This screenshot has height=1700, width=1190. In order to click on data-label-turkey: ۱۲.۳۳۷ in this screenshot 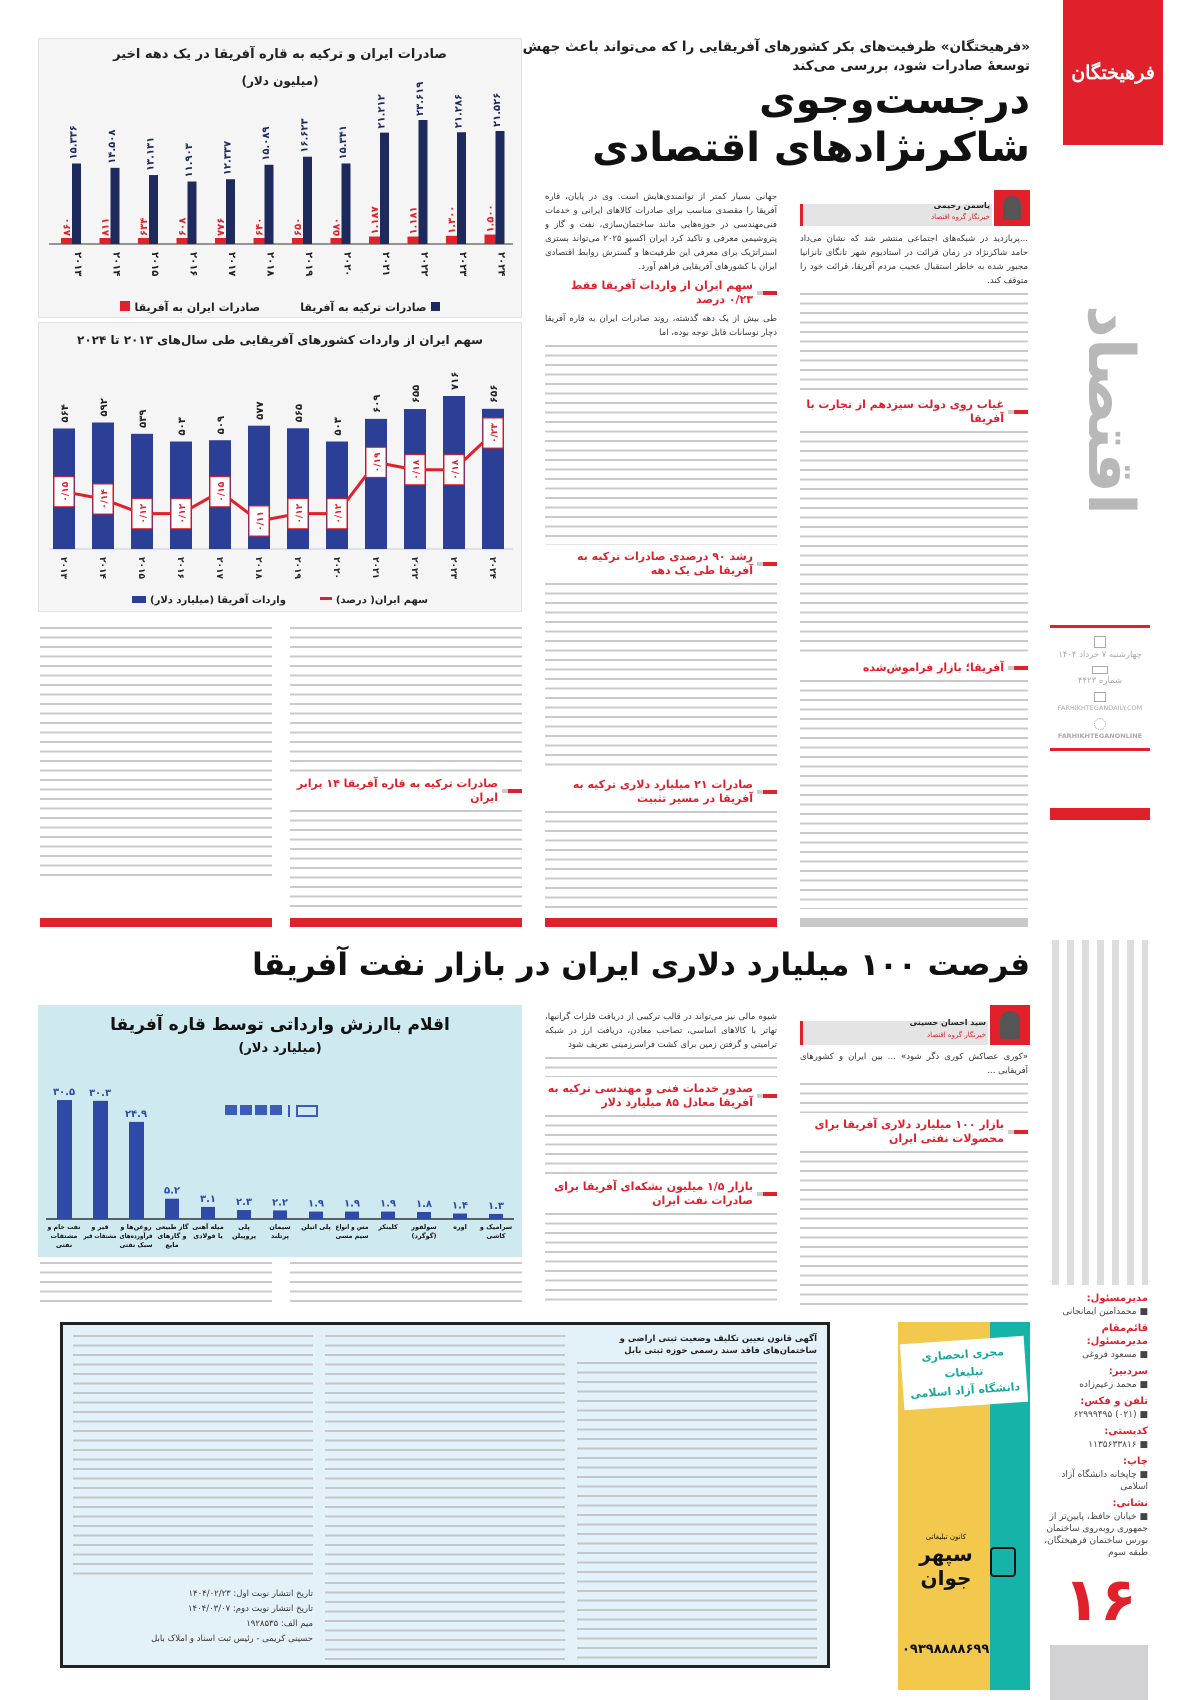, I will do `click(228, 158)`.